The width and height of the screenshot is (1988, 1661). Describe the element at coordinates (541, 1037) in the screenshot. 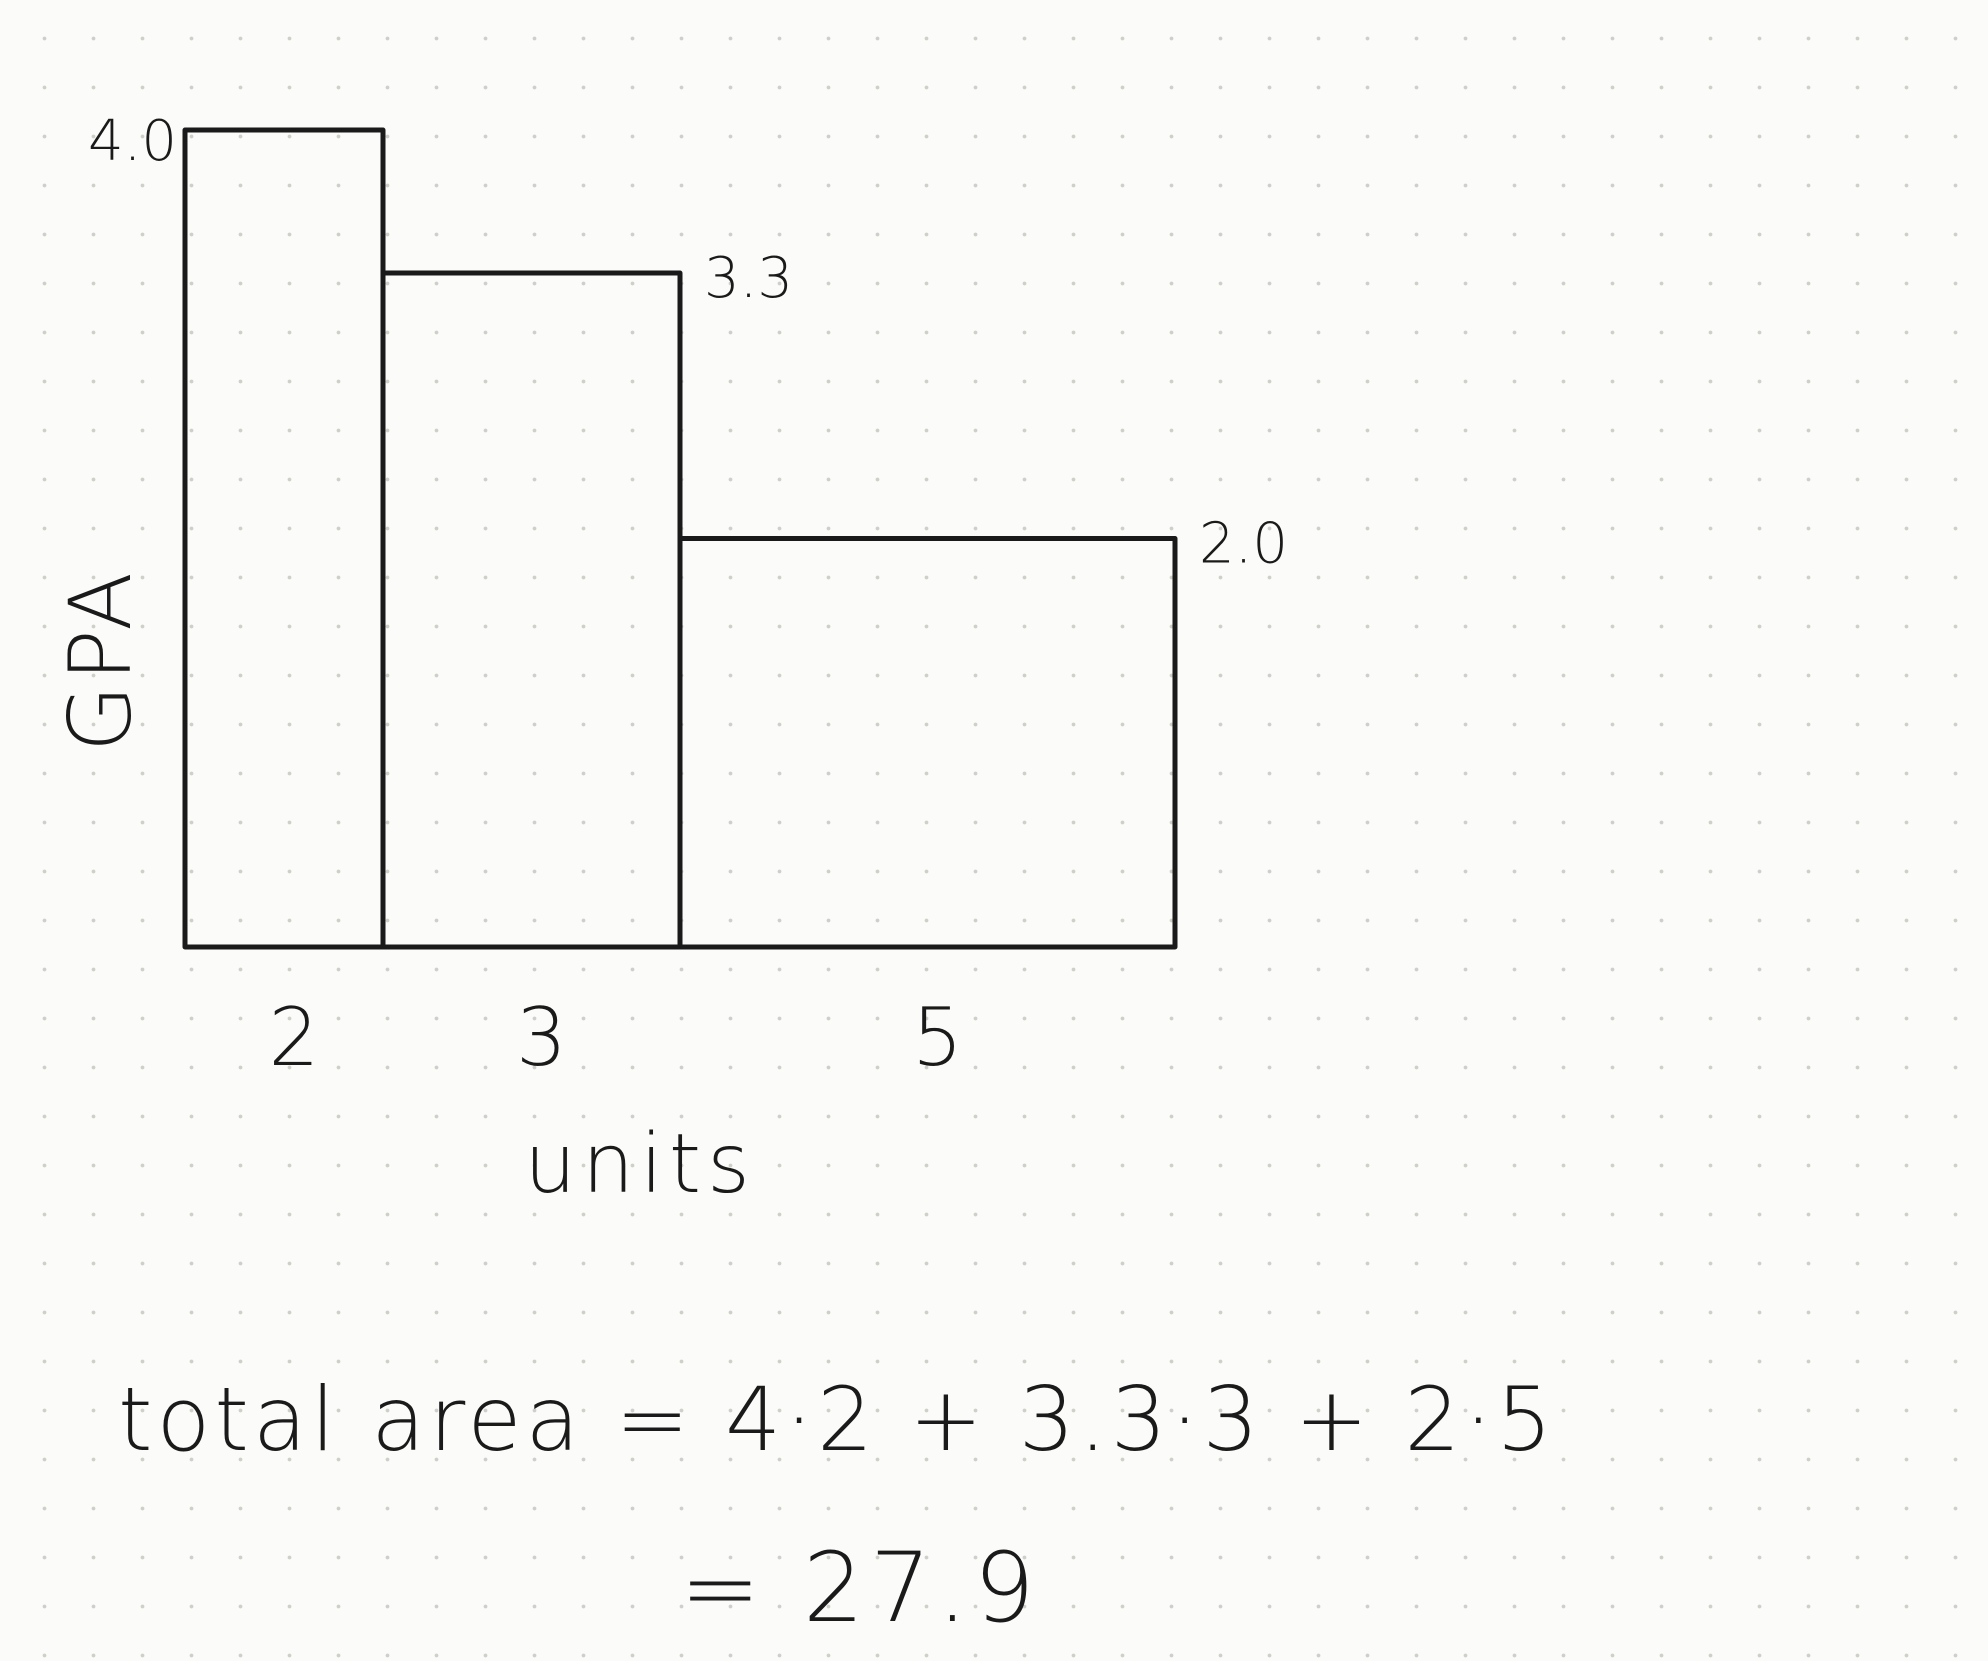

I see `x-tick-label-2: 3` at that location.